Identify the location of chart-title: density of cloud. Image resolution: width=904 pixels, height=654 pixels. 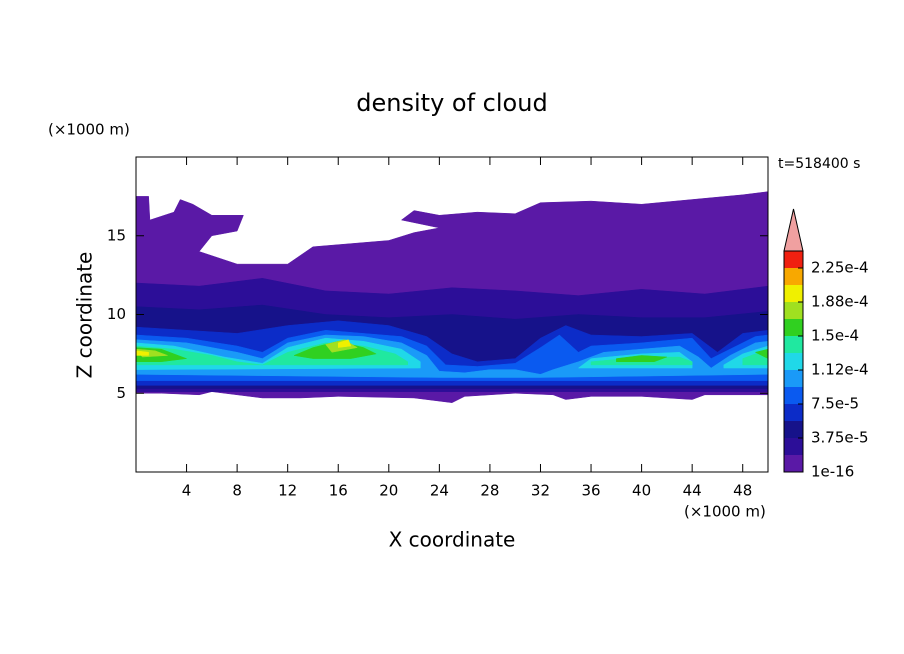
(451, 103).